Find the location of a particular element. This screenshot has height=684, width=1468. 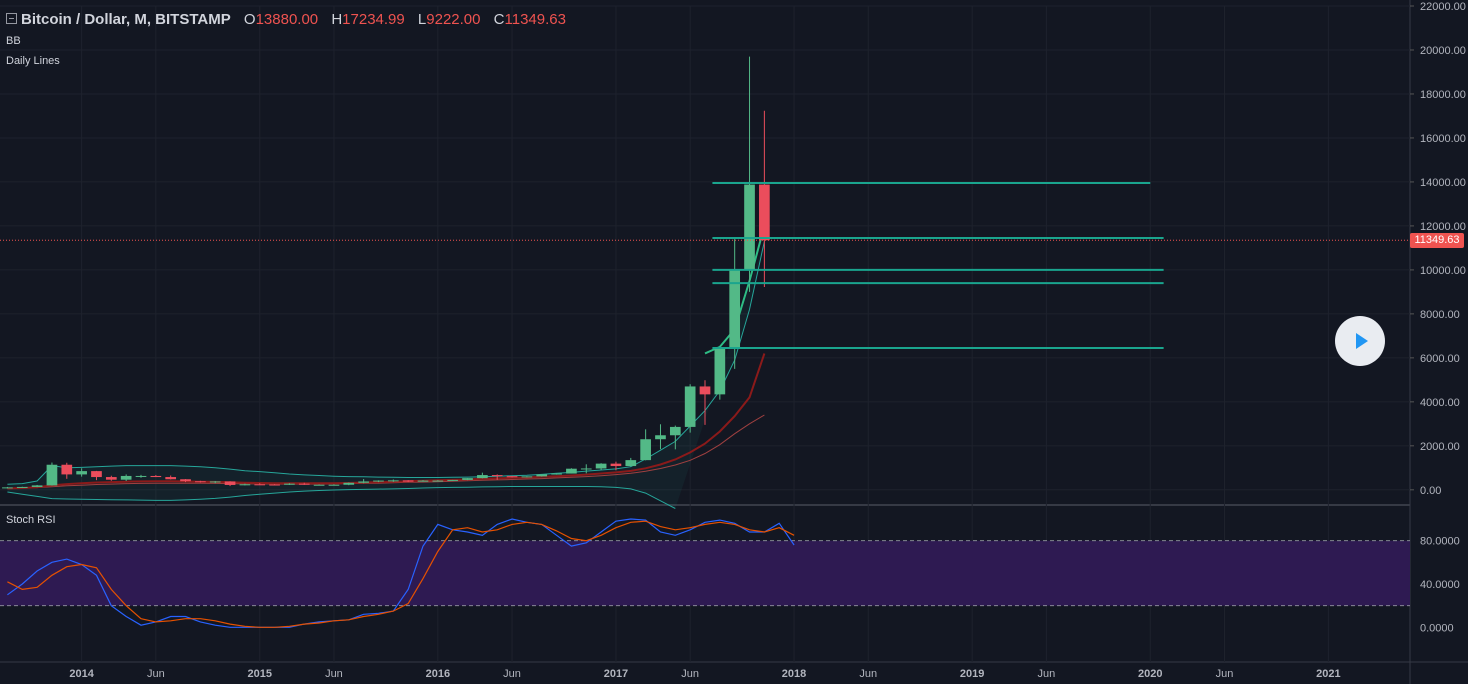

price-tick-label: 2000.00 is located at coordinates (1440, 447).